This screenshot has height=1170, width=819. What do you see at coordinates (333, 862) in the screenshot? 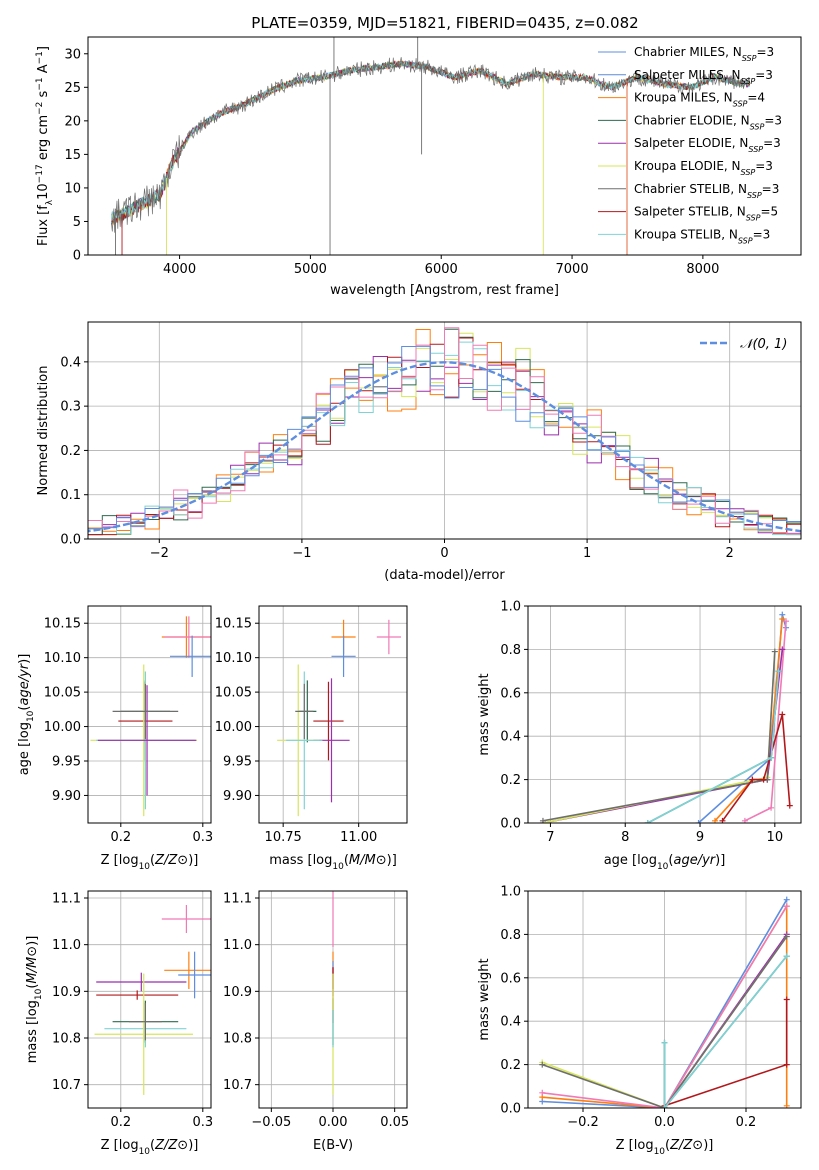
I see `x-axis-label: mass [log10(M/M⊙)]` at bounding box center [333, 862].